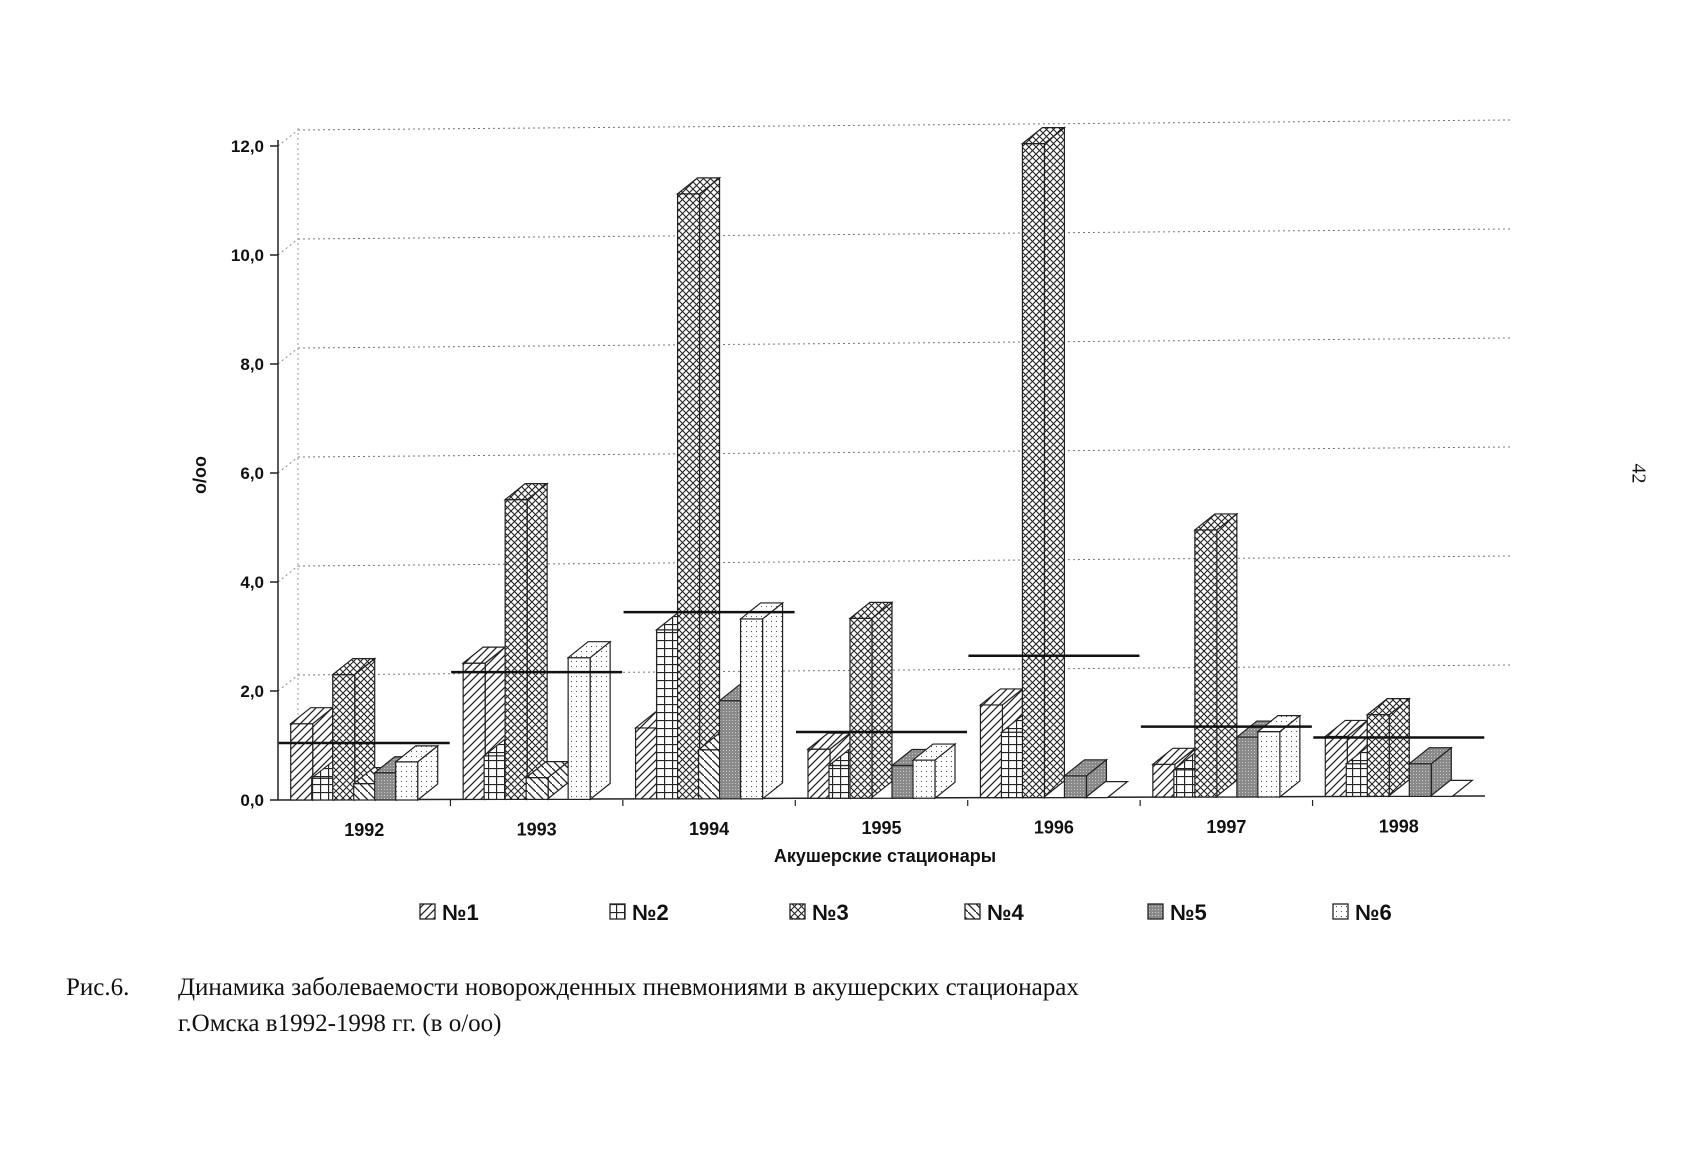 The image size is (1686, 1161). Describe the element at coordinates (98, 987) in the screenshot. I see `figure-label: Рис.6.` at that location.